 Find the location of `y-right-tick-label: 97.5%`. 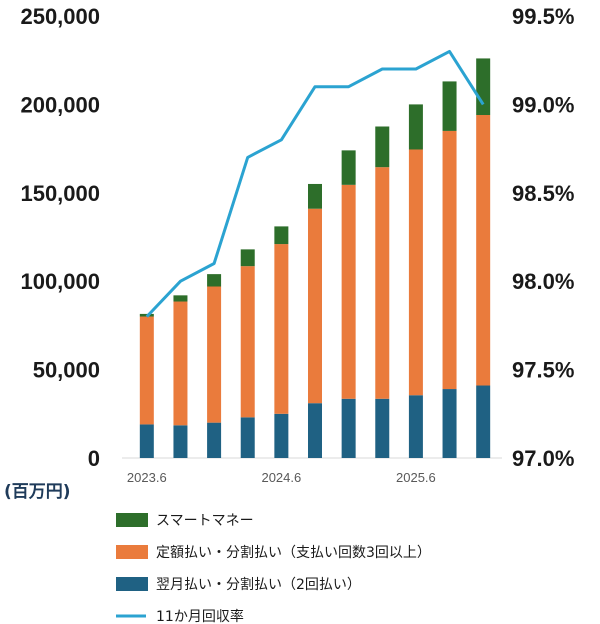

y-right-tick-label: 97.5% is located at coordinates (543, 370).